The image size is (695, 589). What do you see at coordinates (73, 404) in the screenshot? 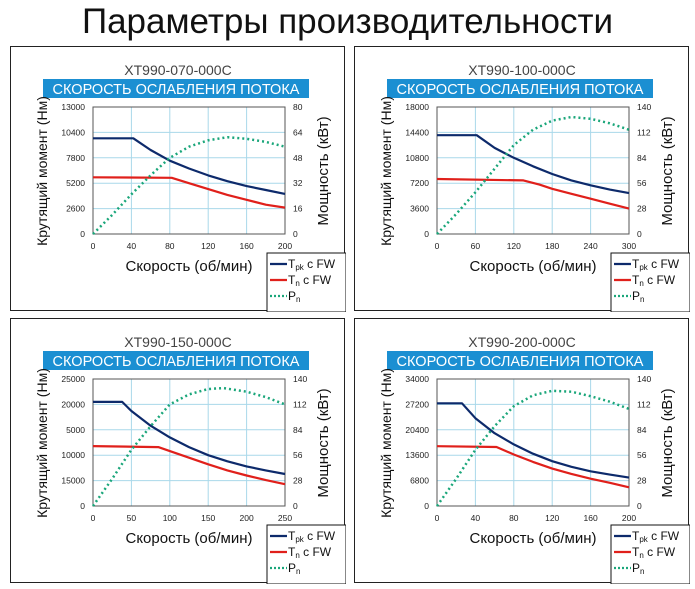
I see `y-tick-label: 20000` at bounding box center [73, 404].